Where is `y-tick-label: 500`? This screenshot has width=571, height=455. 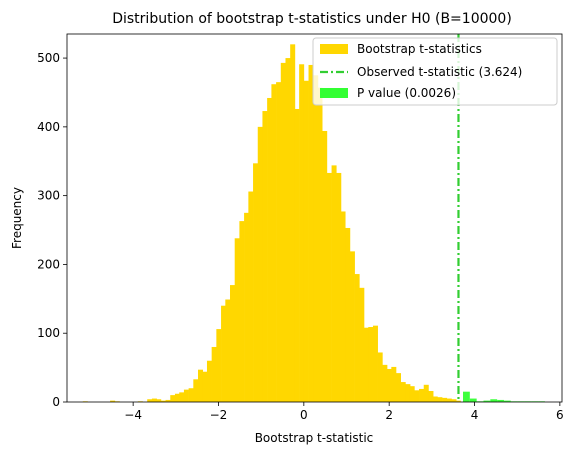
y-tick-label: 500 is located at coordinates (48, 58).